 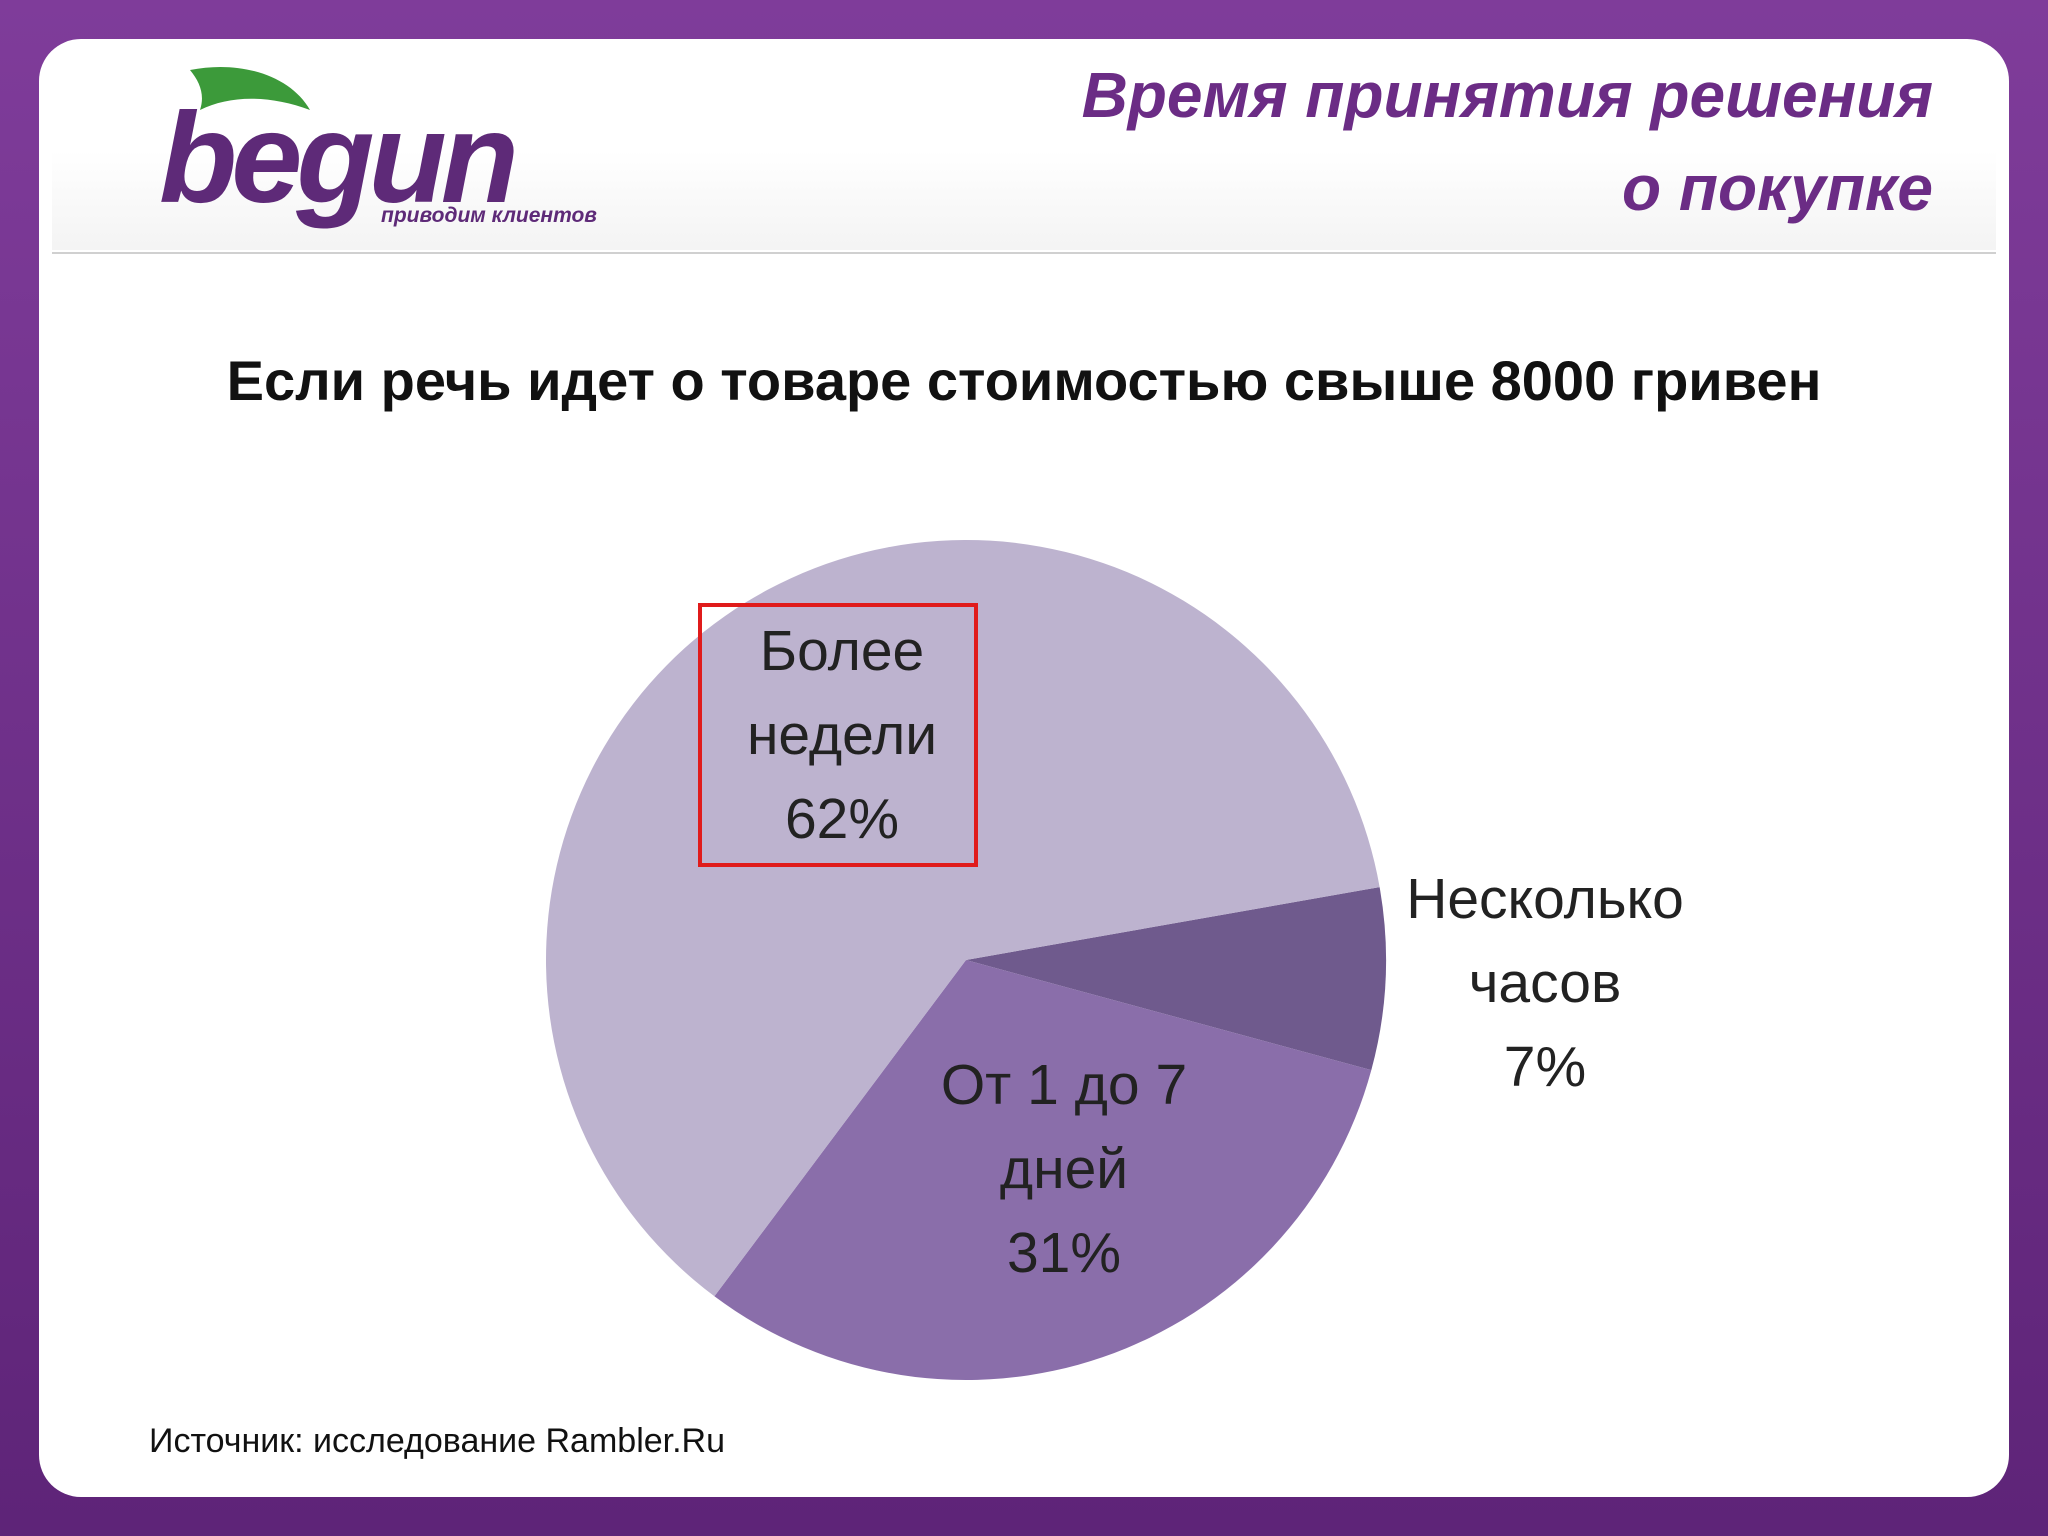 What do you see at coordinates (336, 158) in the screenshot?
I see `logo: begun` at bounding box center [336, 158].